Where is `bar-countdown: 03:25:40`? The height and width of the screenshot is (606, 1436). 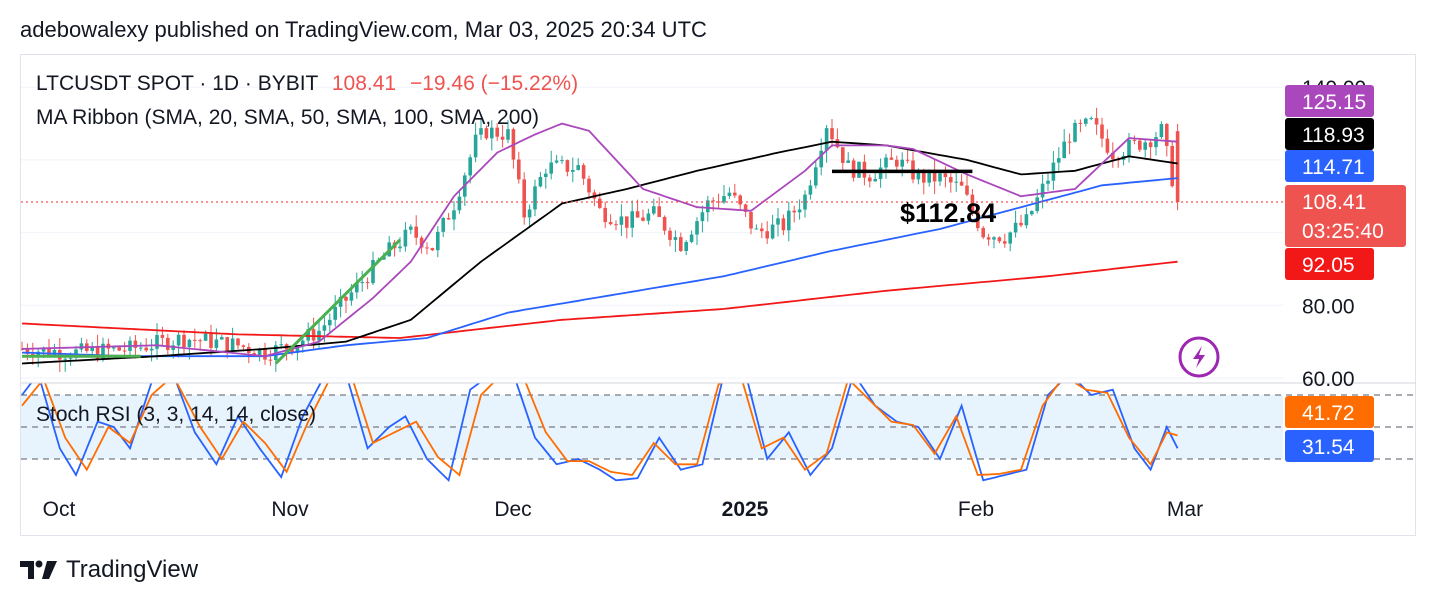
bar-countdown: 03:25:40 is located at coordinates (1343, 231).